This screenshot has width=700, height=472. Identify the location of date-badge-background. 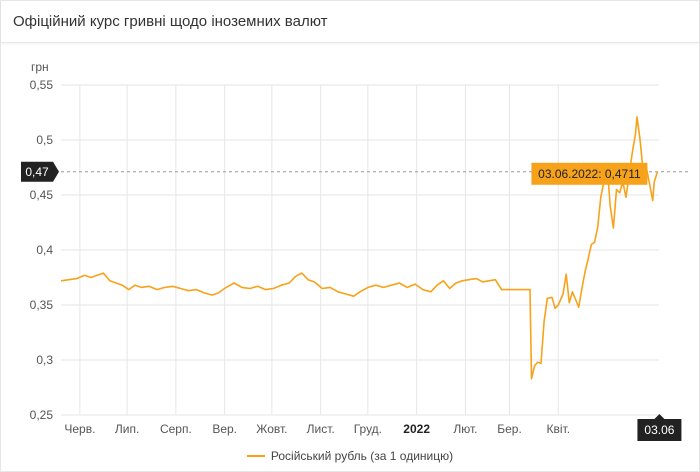
(659, 427).